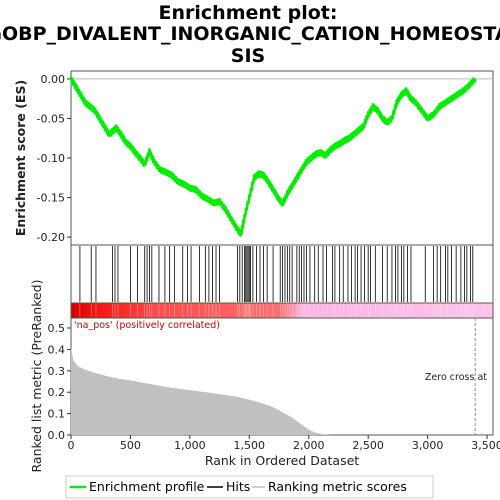 The width and height of the screenshot is (500, 500). What do you see at coordinates (309, 445) in the screenshot?
I see `x-tick-label: 2,000` at bounding box center [309, 445].